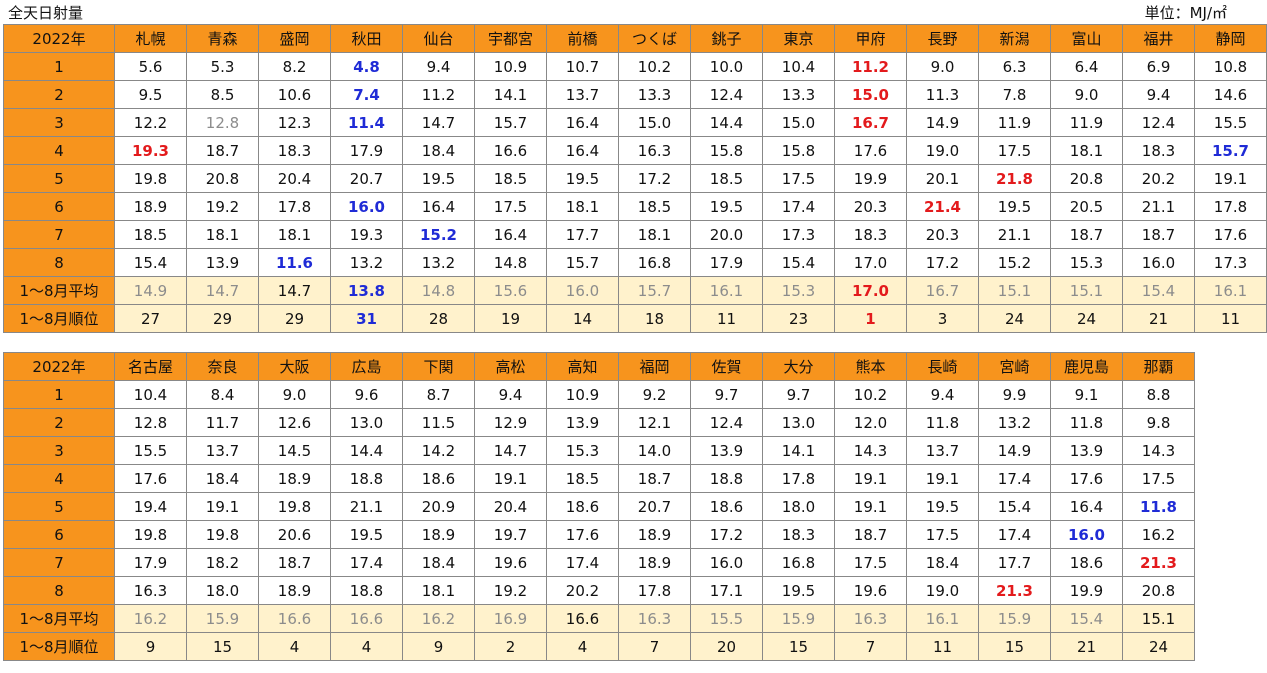 The image size is (1267, 673). I want to click on value-cell: 20.8, so click(1086, 178).